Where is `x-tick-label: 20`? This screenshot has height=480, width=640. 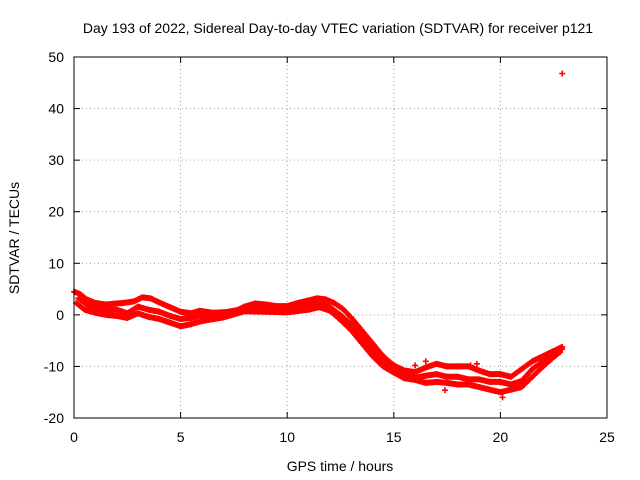 x-tick-label: 20 is located at coordinates (501, 437).